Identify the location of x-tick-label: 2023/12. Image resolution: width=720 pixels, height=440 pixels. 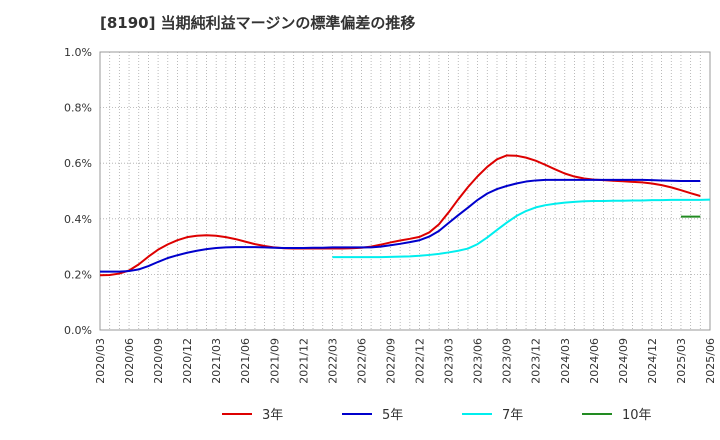
(536, 361).